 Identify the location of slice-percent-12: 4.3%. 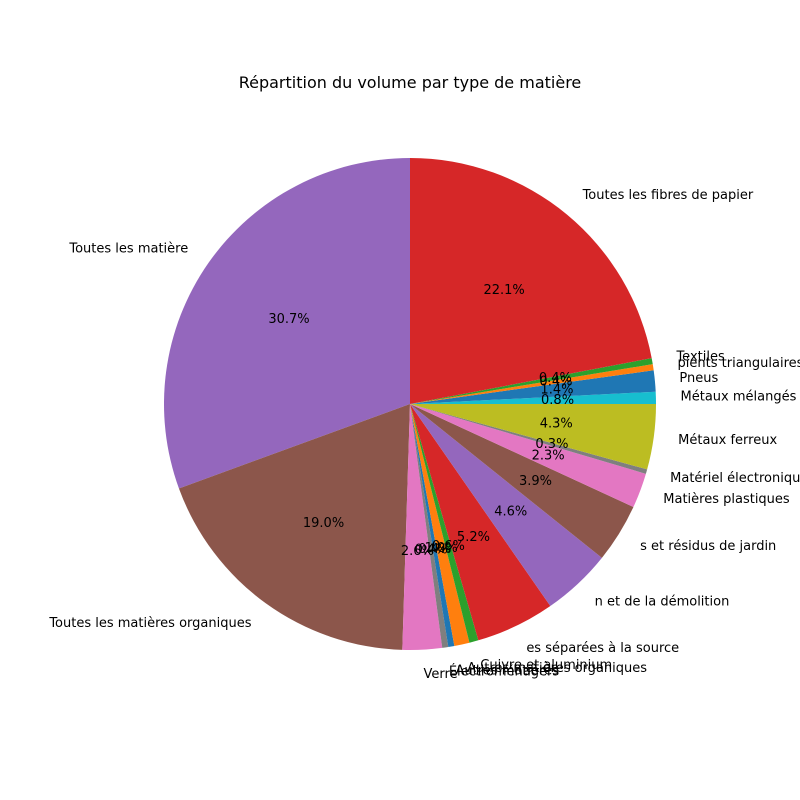
(556, 423).